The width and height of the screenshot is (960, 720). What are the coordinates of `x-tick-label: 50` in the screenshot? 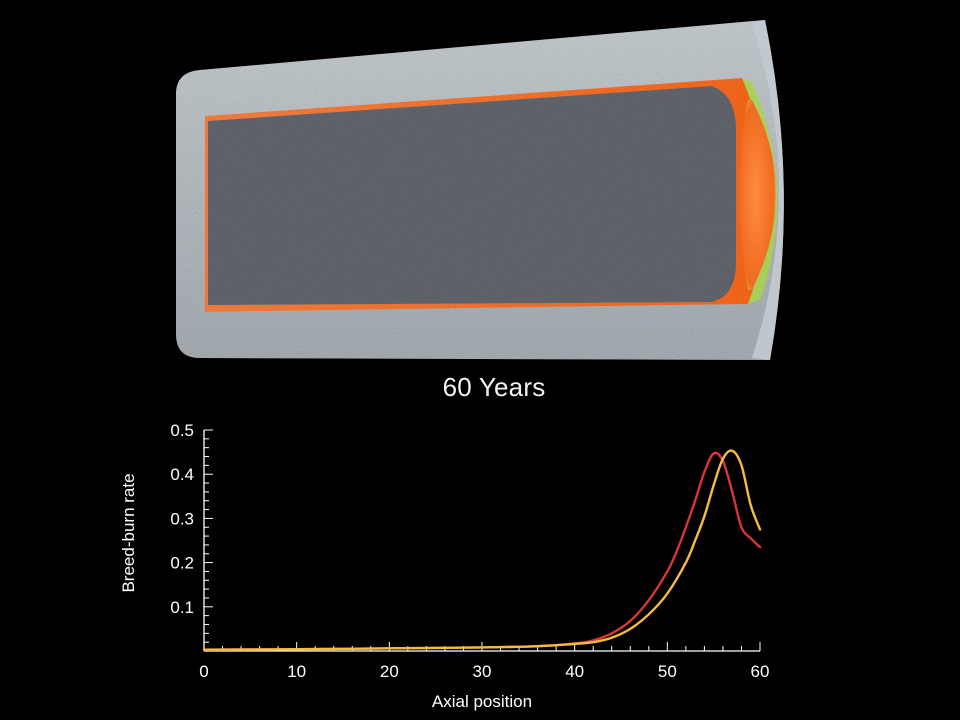 It's located at (667, 671).